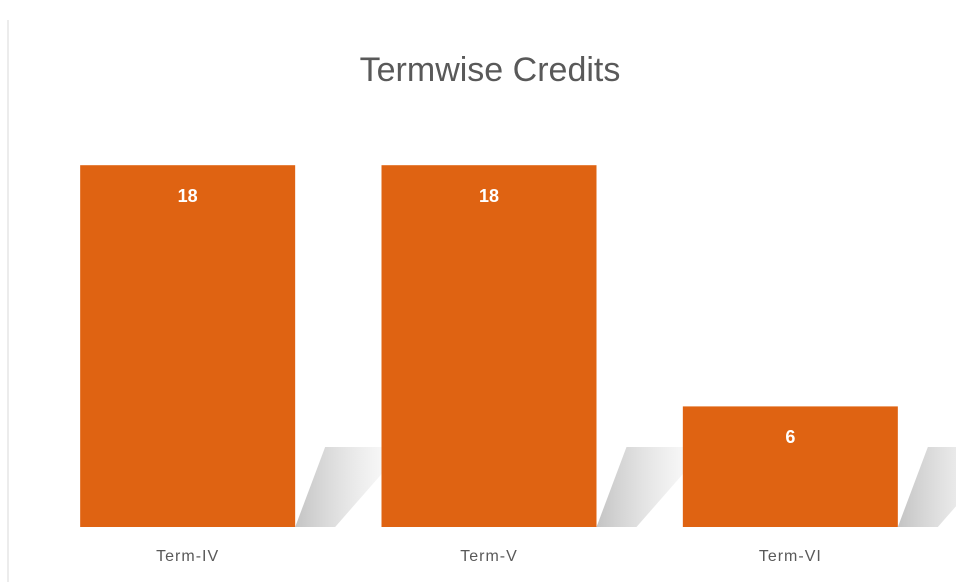  I want to click on x-tick-label: Term-IV, so click(187, 556).